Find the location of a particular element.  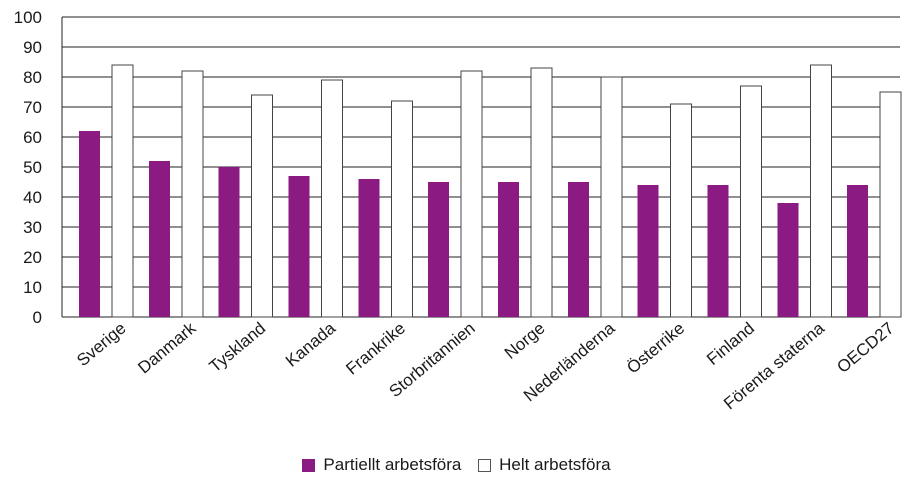

x-tick-label: Danmark is located at coordinates (166, 347).